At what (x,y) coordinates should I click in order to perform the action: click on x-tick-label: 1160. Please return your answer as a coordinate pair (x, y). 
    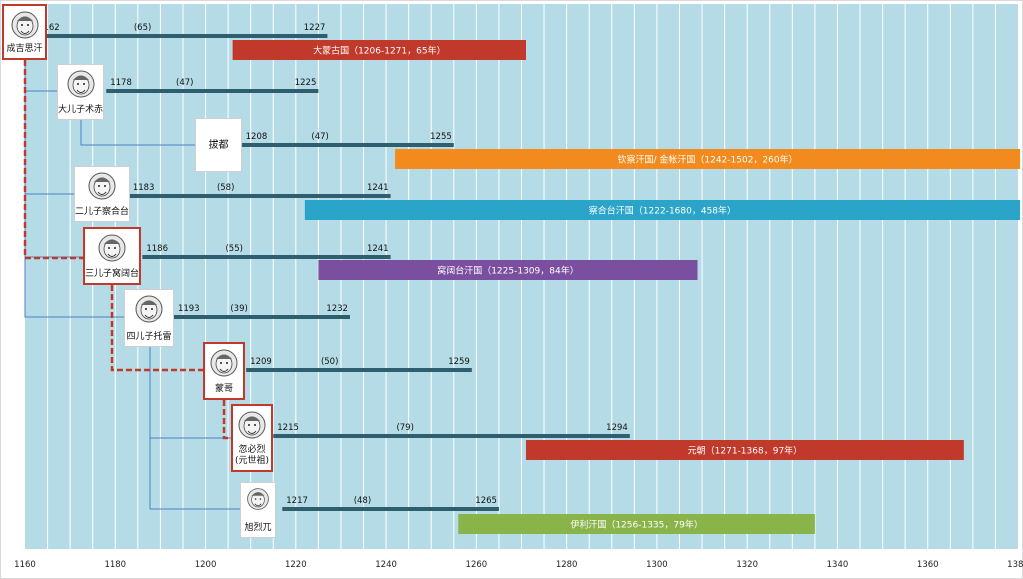
    Looking at the image, I should click on (25, 565).